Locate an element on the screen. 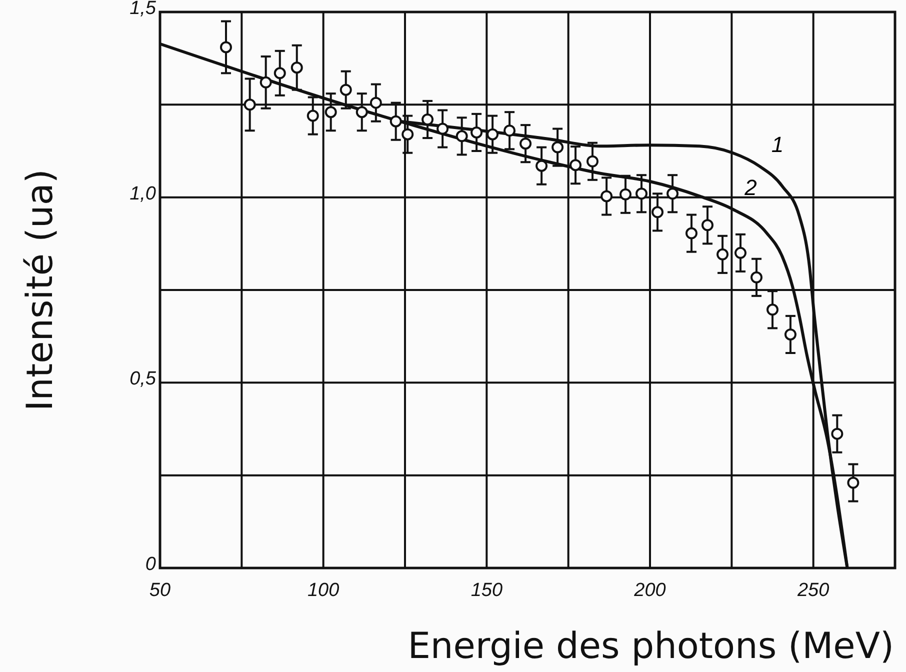 The height and width of the screenshot is (672, 906). x-axis-title: Energie des photons (MeV) is located at coordinates (651, 646).